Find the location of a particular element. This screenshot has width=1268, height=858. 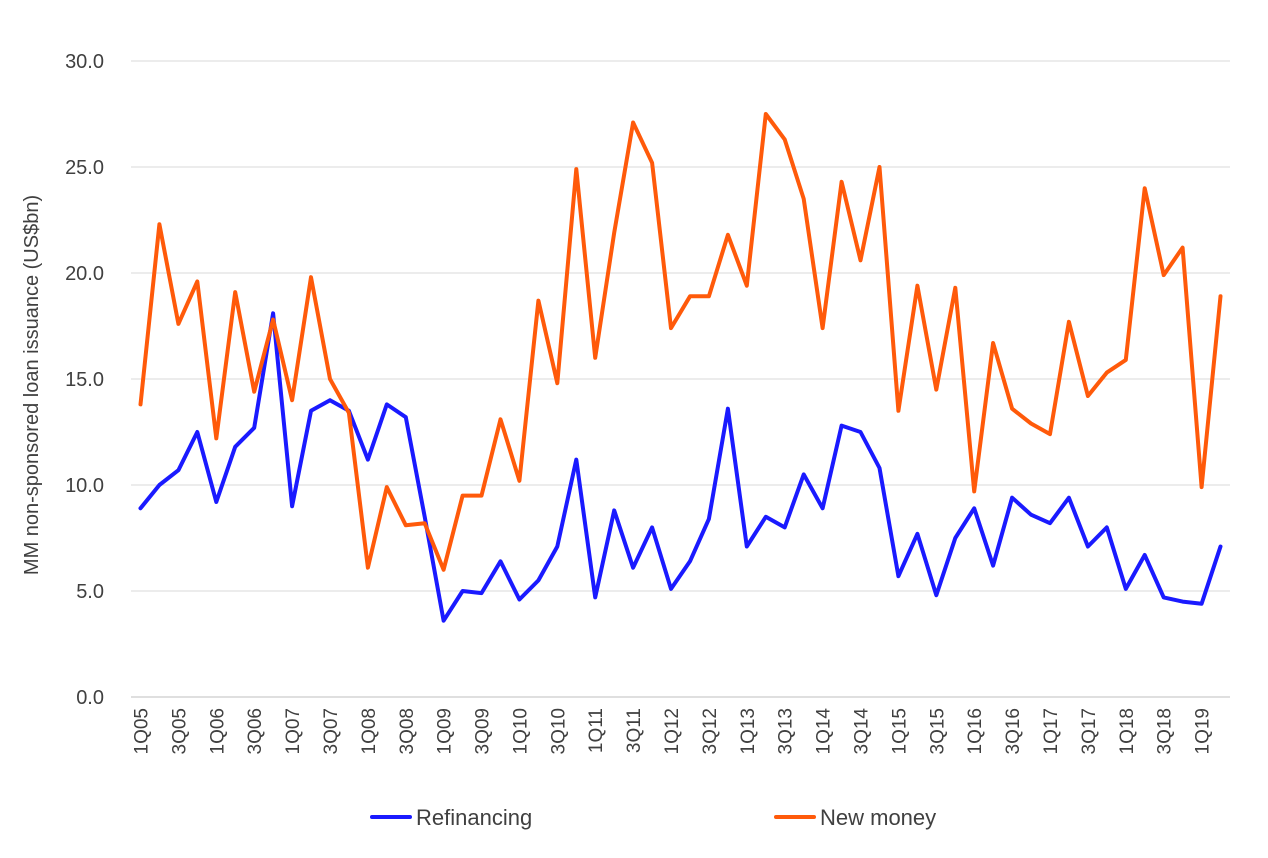

y-tick-labels: 0.0 5.0 10.0 15.0 20.0 25.0 30.0 is located at coordinates (84, 380).